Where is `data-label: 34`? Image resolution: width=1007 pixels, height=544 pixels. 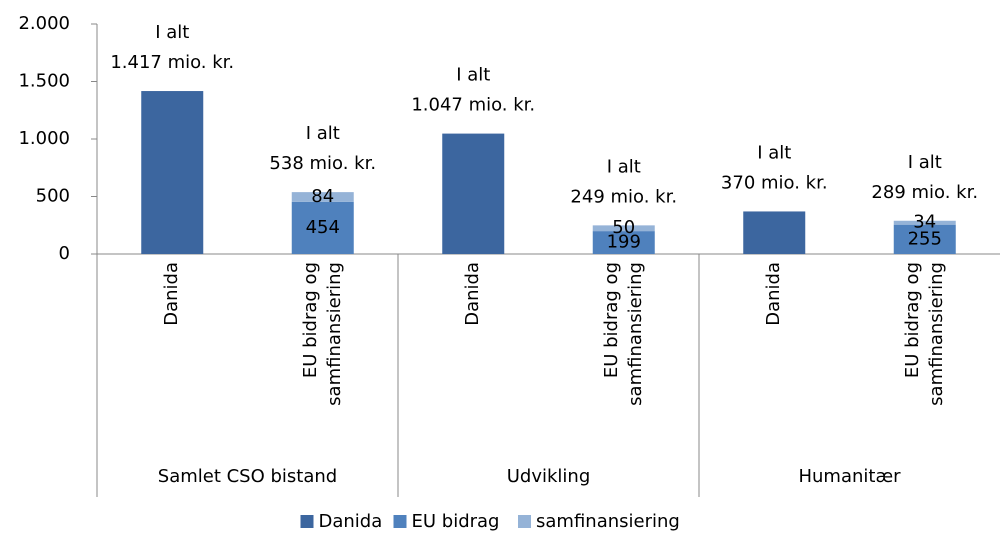 data-label: 34 is located at coordinates (924, 222).